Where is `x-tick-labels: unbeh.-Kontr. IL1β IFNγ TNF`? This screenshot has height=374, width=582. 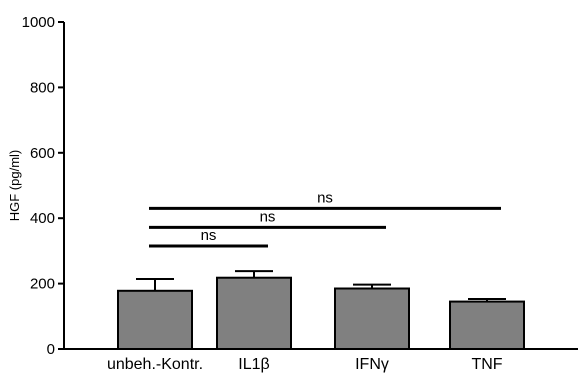 x-tick-labels: unbeh.-Kontr. IL1β IFNγ TNF is located at coordinates (305, 364).